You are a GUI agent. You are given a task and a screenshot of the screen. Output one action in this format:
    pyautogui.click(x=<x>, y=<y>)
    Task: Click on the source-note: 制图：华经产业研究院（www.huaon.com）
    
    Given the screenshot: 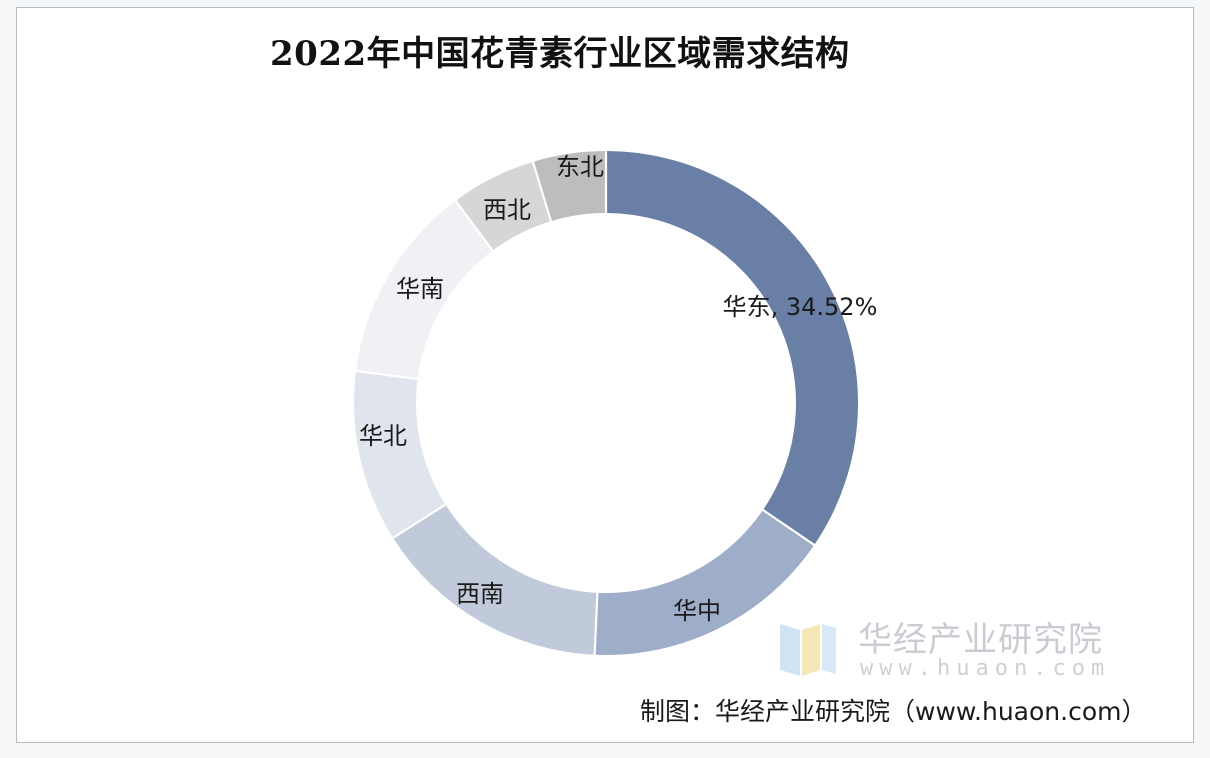 What is the action you would take?
    pyautogui.click(x=893, y=711)
    